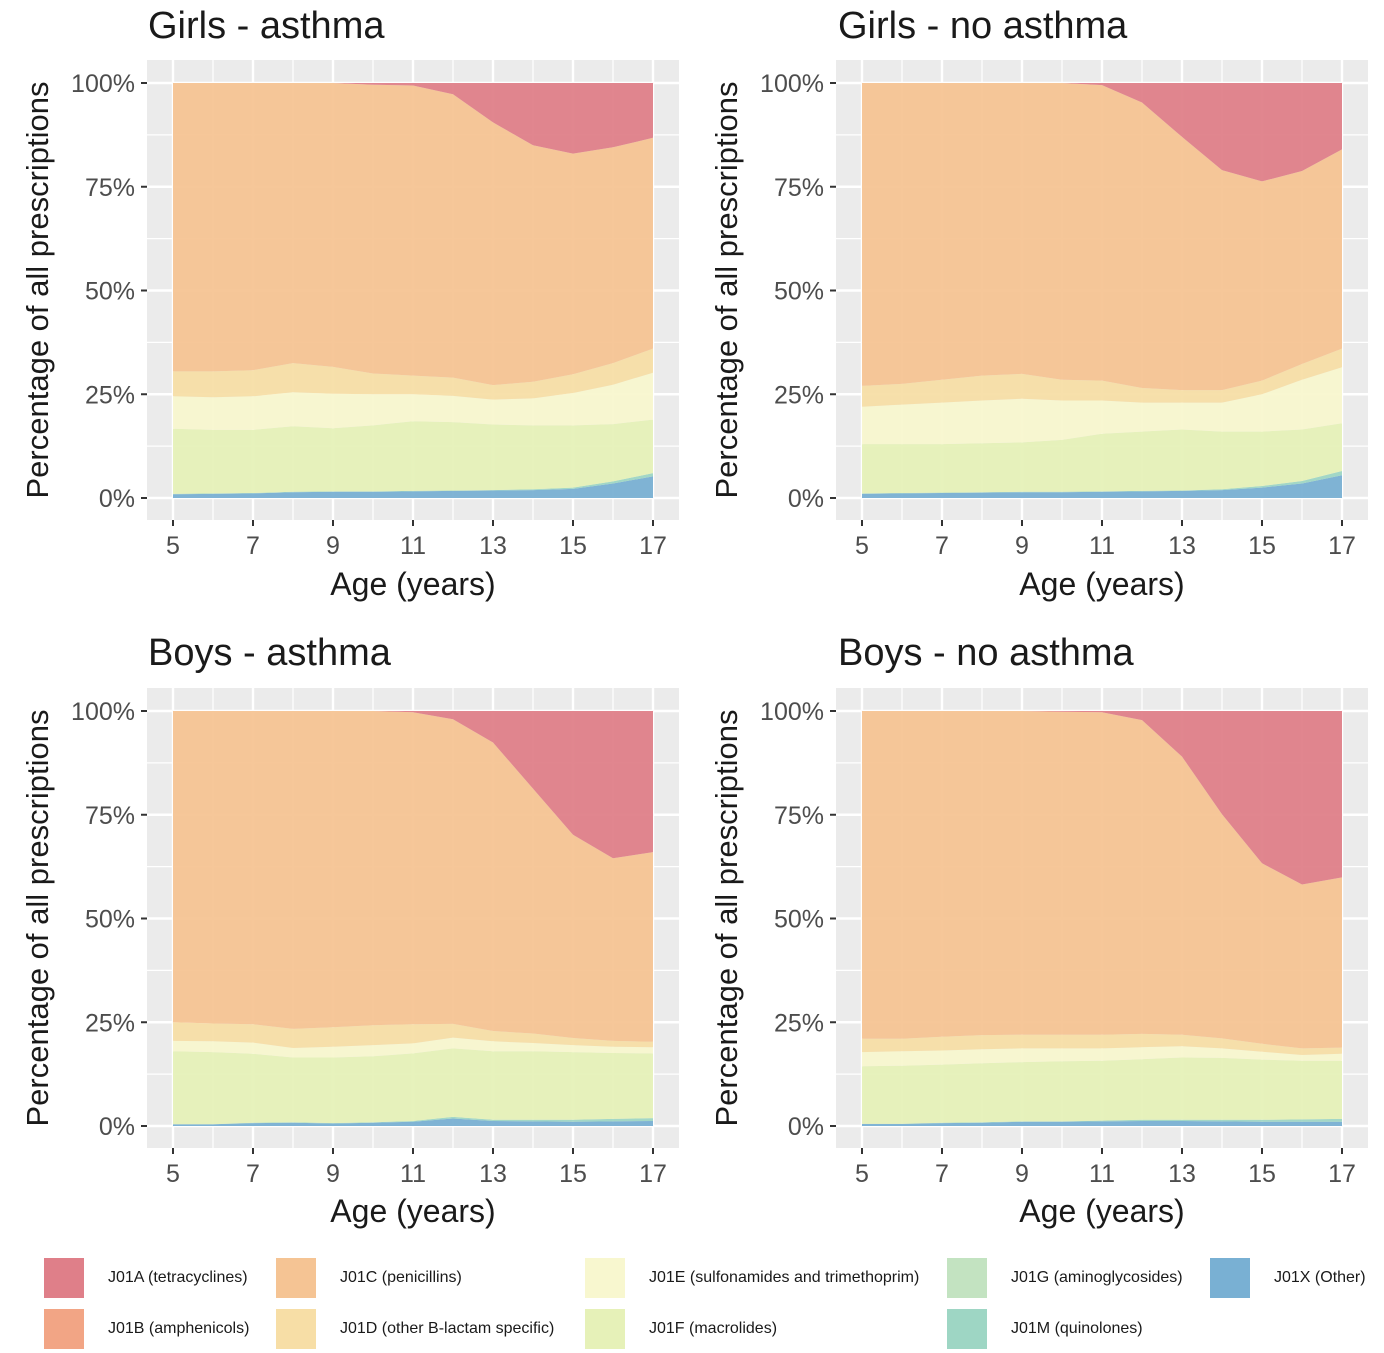  What do you see at coordinates (967, 1278) in the screenshot?
I see `legend-swatch-j01g` at bounding box center [967, 1278].